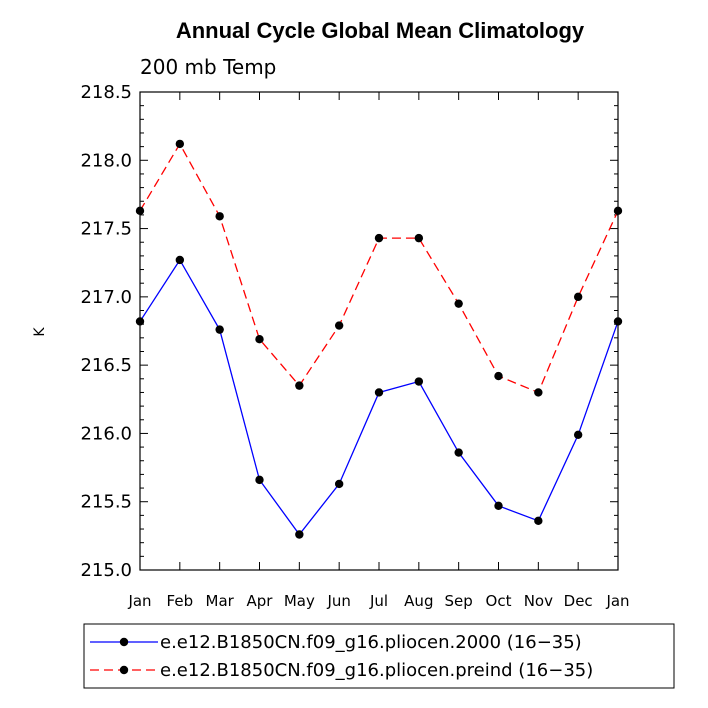 This screenshot has width=708, height=708. Describe the element at coordinates (538, 601) in the screenshot. I see `x-tick-label: Nov` at that location.